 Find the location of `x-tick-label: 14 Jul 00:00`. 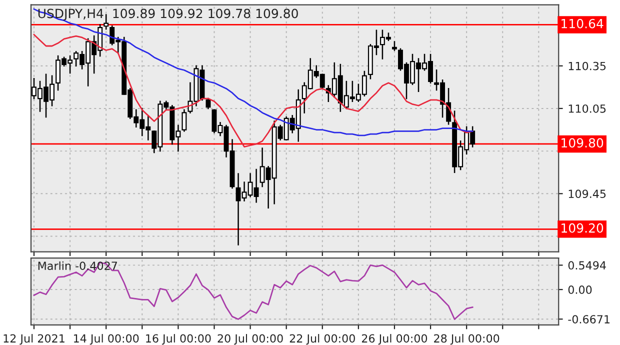

x-tick-label: 14 Jul 00:00 is located at coordinates (106, 339).